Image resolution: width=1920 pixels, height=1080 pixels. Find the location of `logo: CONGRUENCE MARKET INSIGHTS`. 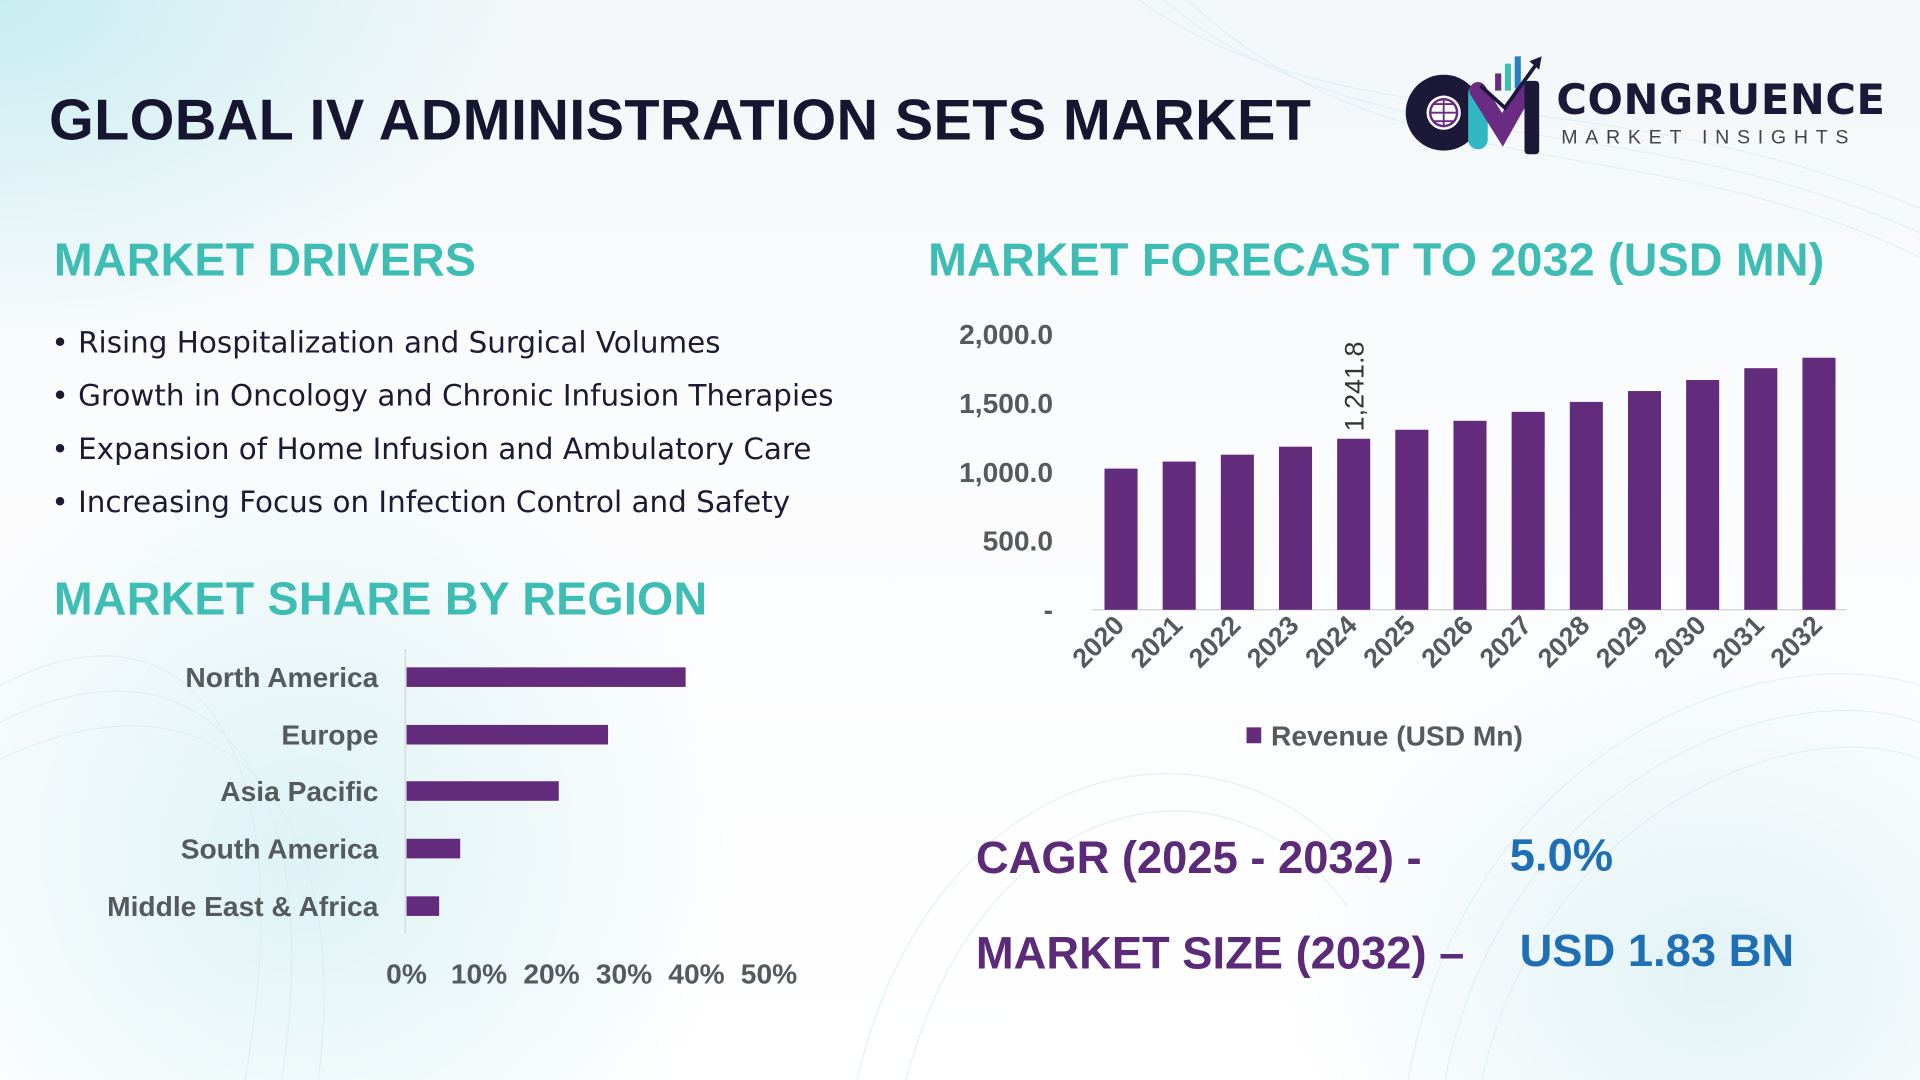

logo: CONGRUENCE MARKET INSIGHTS is located at coordinates (1643, 105).